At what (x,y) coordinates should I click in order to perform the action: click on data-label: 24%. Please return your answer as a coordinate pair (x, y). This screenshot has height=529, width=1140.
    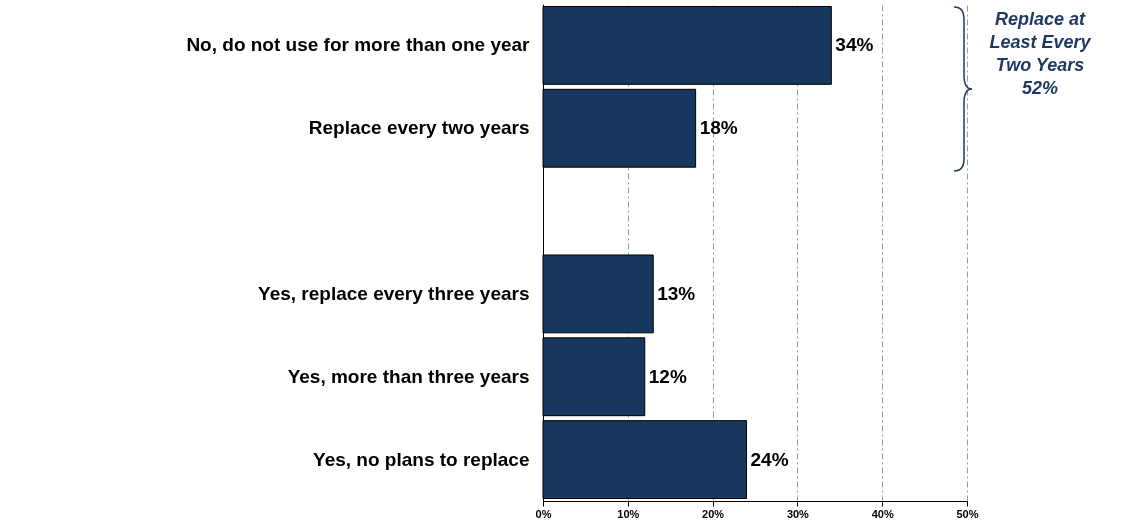
    Looking at the image, I should click on (769, 459).